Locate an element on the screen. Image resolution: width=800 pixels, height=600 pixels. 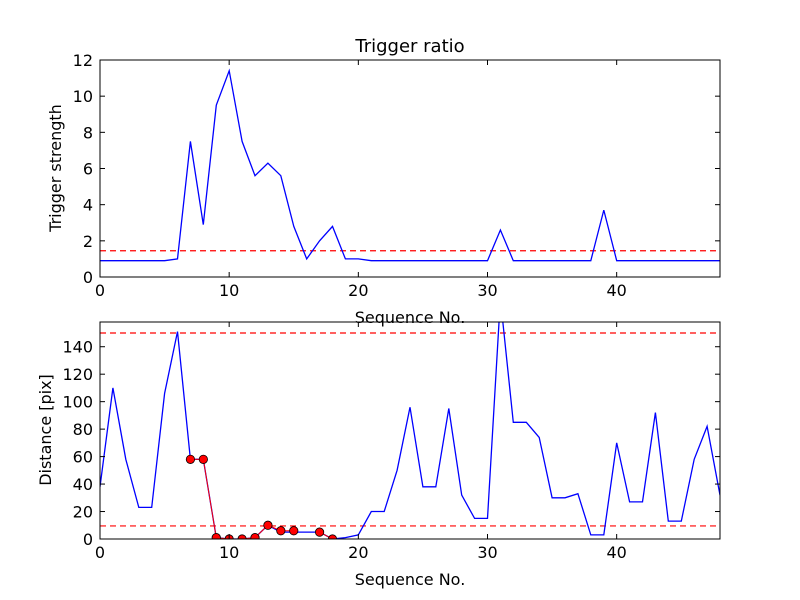
trigger-ratio-x-axis-label: Sequence No. is located at coordinates (410, 317).